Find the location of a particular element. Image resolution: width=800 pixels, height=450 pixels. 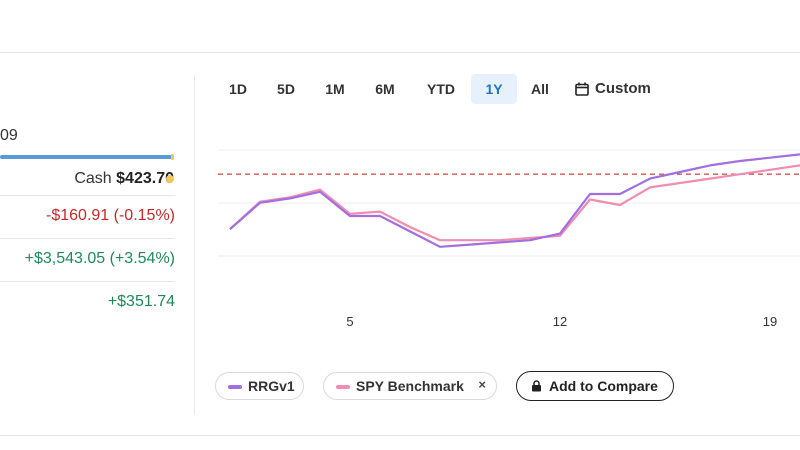

custom-range-button: Custom is located at coordinates (621, 89).